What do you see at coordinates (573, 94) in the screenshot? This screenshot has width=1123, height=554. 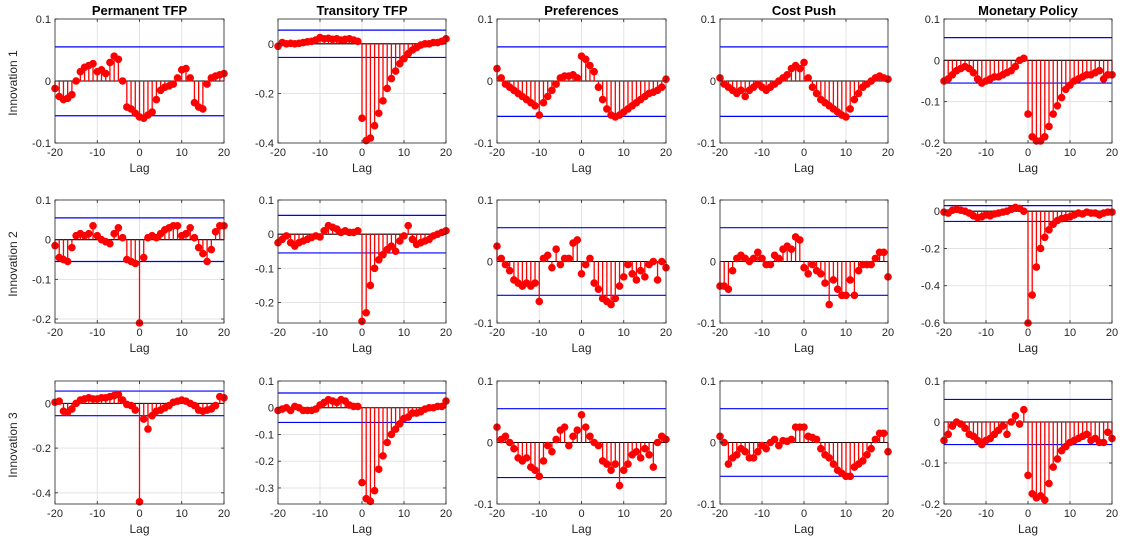 I see `panel-r1-c3: -20 -10 0 10 20 -0.1 0 0.1 Lag` at bounding box center [573, 94].